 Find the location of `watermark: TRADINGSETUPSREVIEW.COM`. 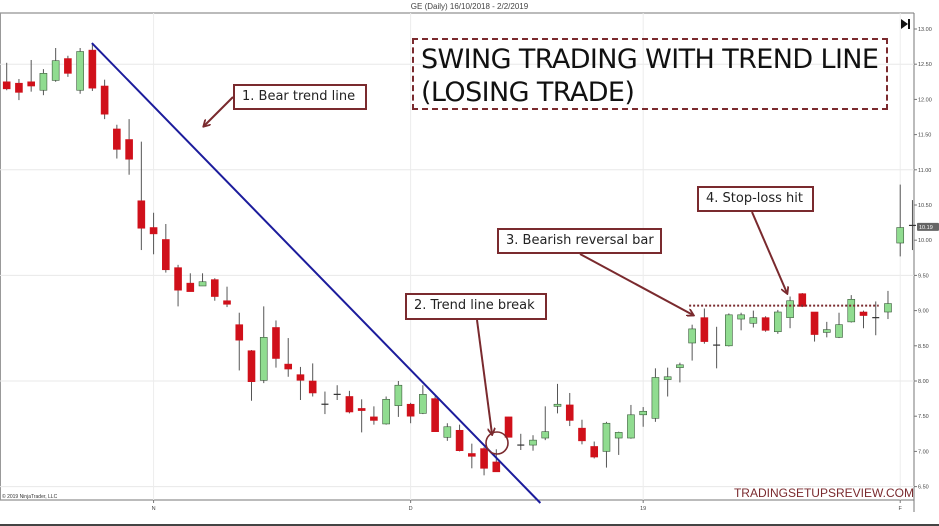

watermark: TRADINGSETUPSREVIEW.COM is located at coordinates (823, 493).